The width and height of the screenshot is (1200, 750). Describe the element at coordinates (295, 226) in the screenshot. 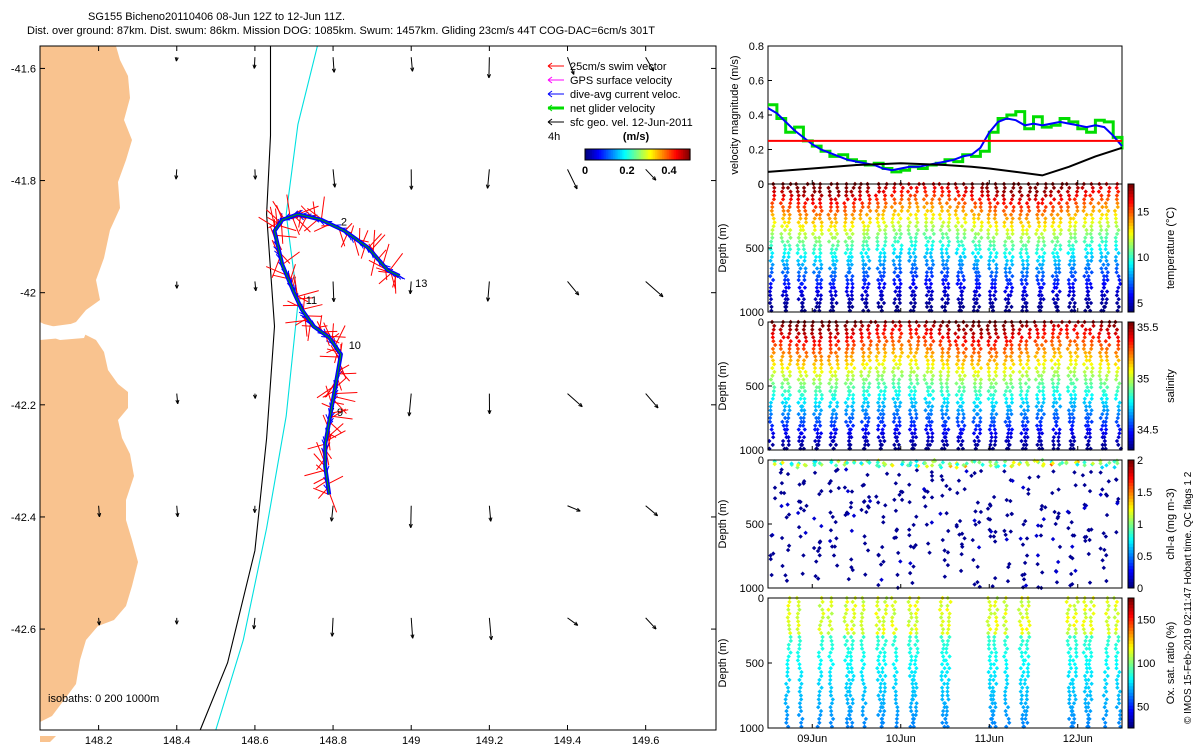

I see `swim-vector` at that location.